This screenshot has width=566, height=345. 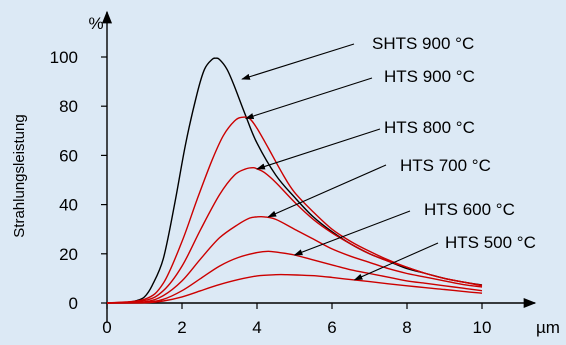 I want to click on series-label: HTS 700 °C, so click(x=445, y=165).